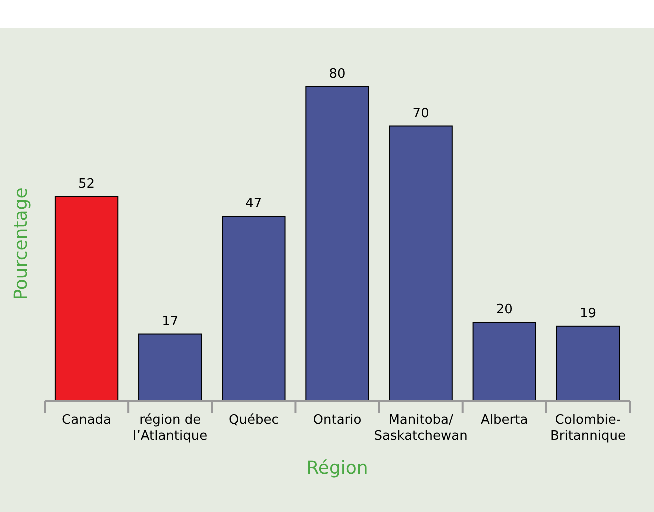 Image resolution: width=654 pixels, height=512 pixels. What do you see at coordinates (337, 468) in the screenshot?
I see `x-axis-title: Région` at bounding box center [337, 468].